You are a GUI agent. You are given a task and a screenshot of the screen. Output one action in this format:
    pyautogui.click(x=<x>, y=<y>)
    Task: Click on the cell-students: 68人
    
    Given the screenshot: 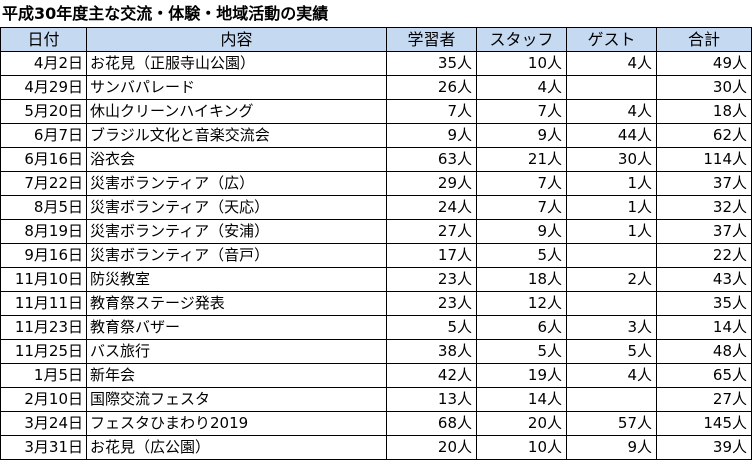 What is the action you would take?
    pyautogui.click(x=431, y=423)
    